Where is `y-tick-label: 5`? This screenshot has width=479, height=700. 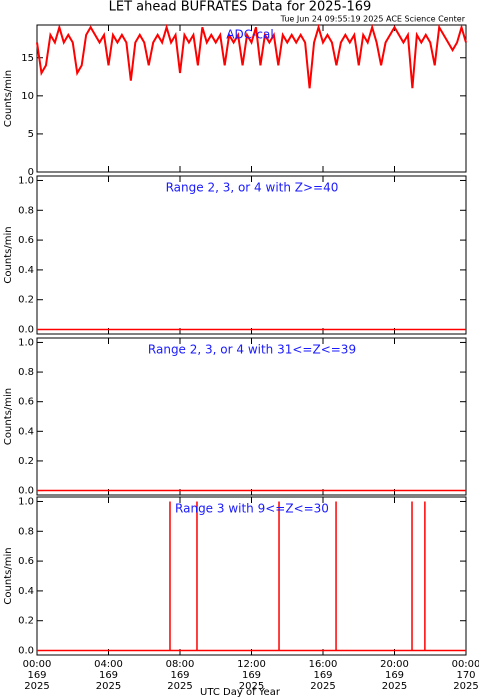
y-tick-label: 5 is located at coordinates (31, 134).